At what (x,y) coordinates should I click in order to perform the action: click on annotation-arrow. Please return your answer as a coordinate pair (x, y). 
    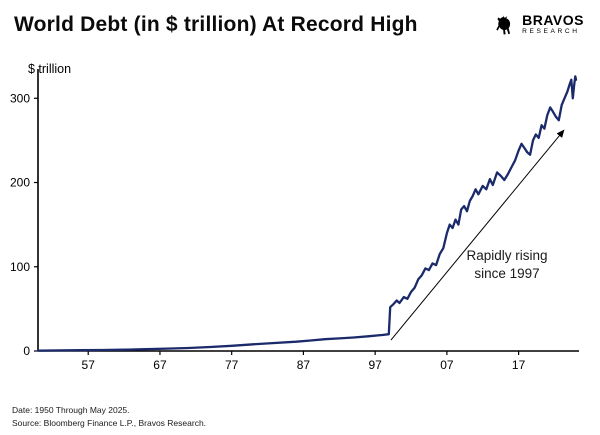
    Looking at the image, I should click on (477, 235).